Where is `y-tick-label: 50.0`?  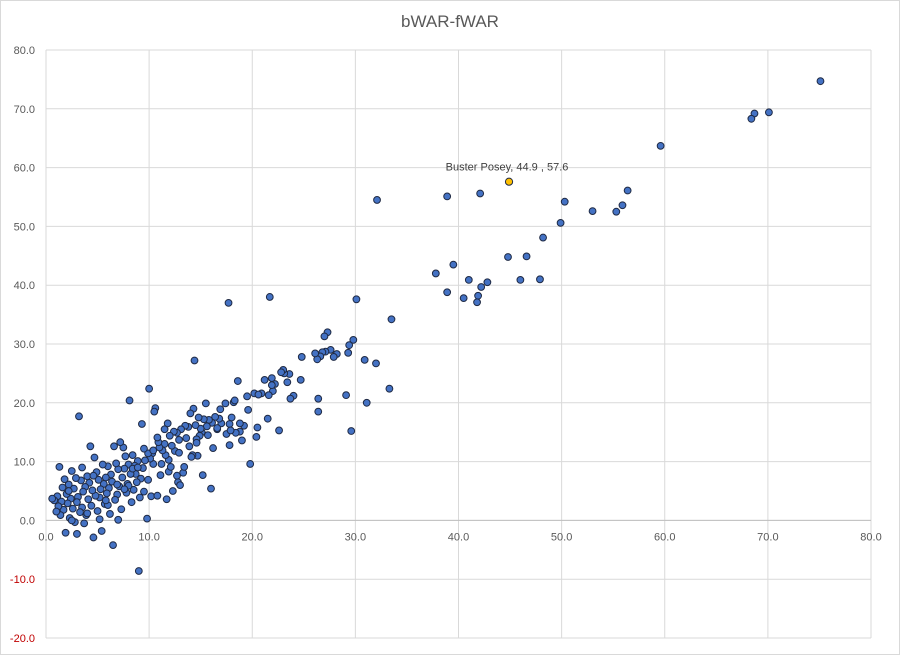
y-tick-label: 50.0 is located at coordinates (24, 227).